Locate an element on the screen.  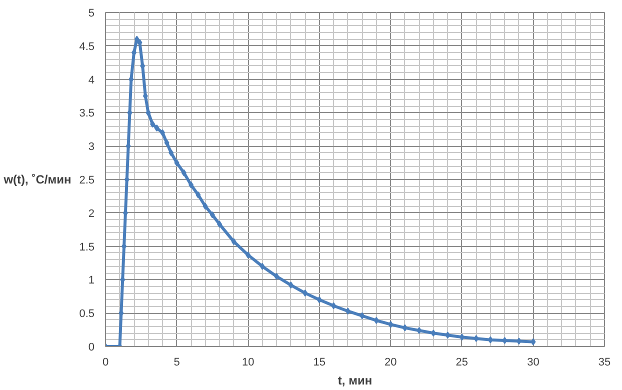
x-tick-label: 25 is located at coordinates (462, 362).